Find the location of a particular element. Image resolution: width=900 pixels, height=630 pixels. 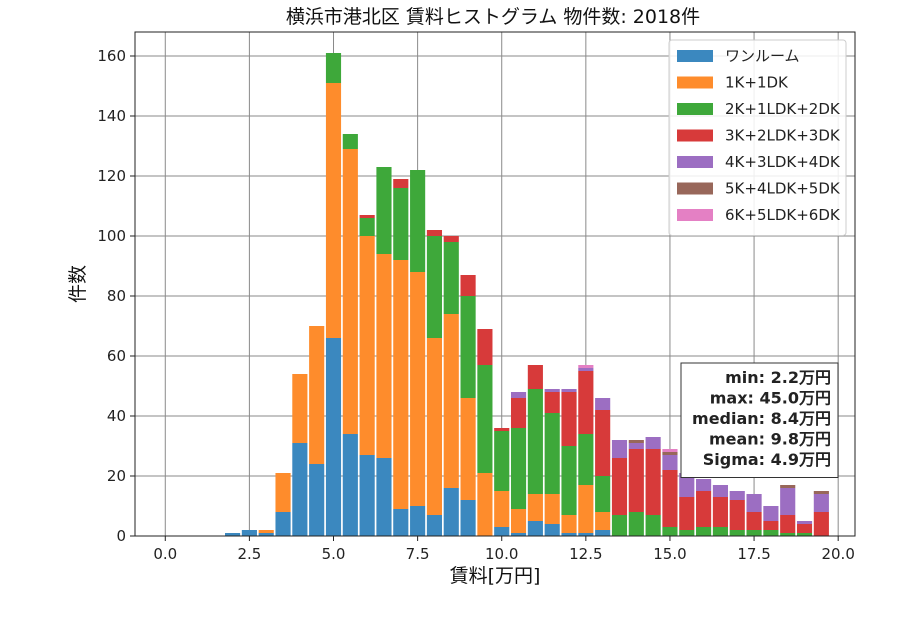

x-tick-label-4: 10.0 is located at coordinates (501, 554).